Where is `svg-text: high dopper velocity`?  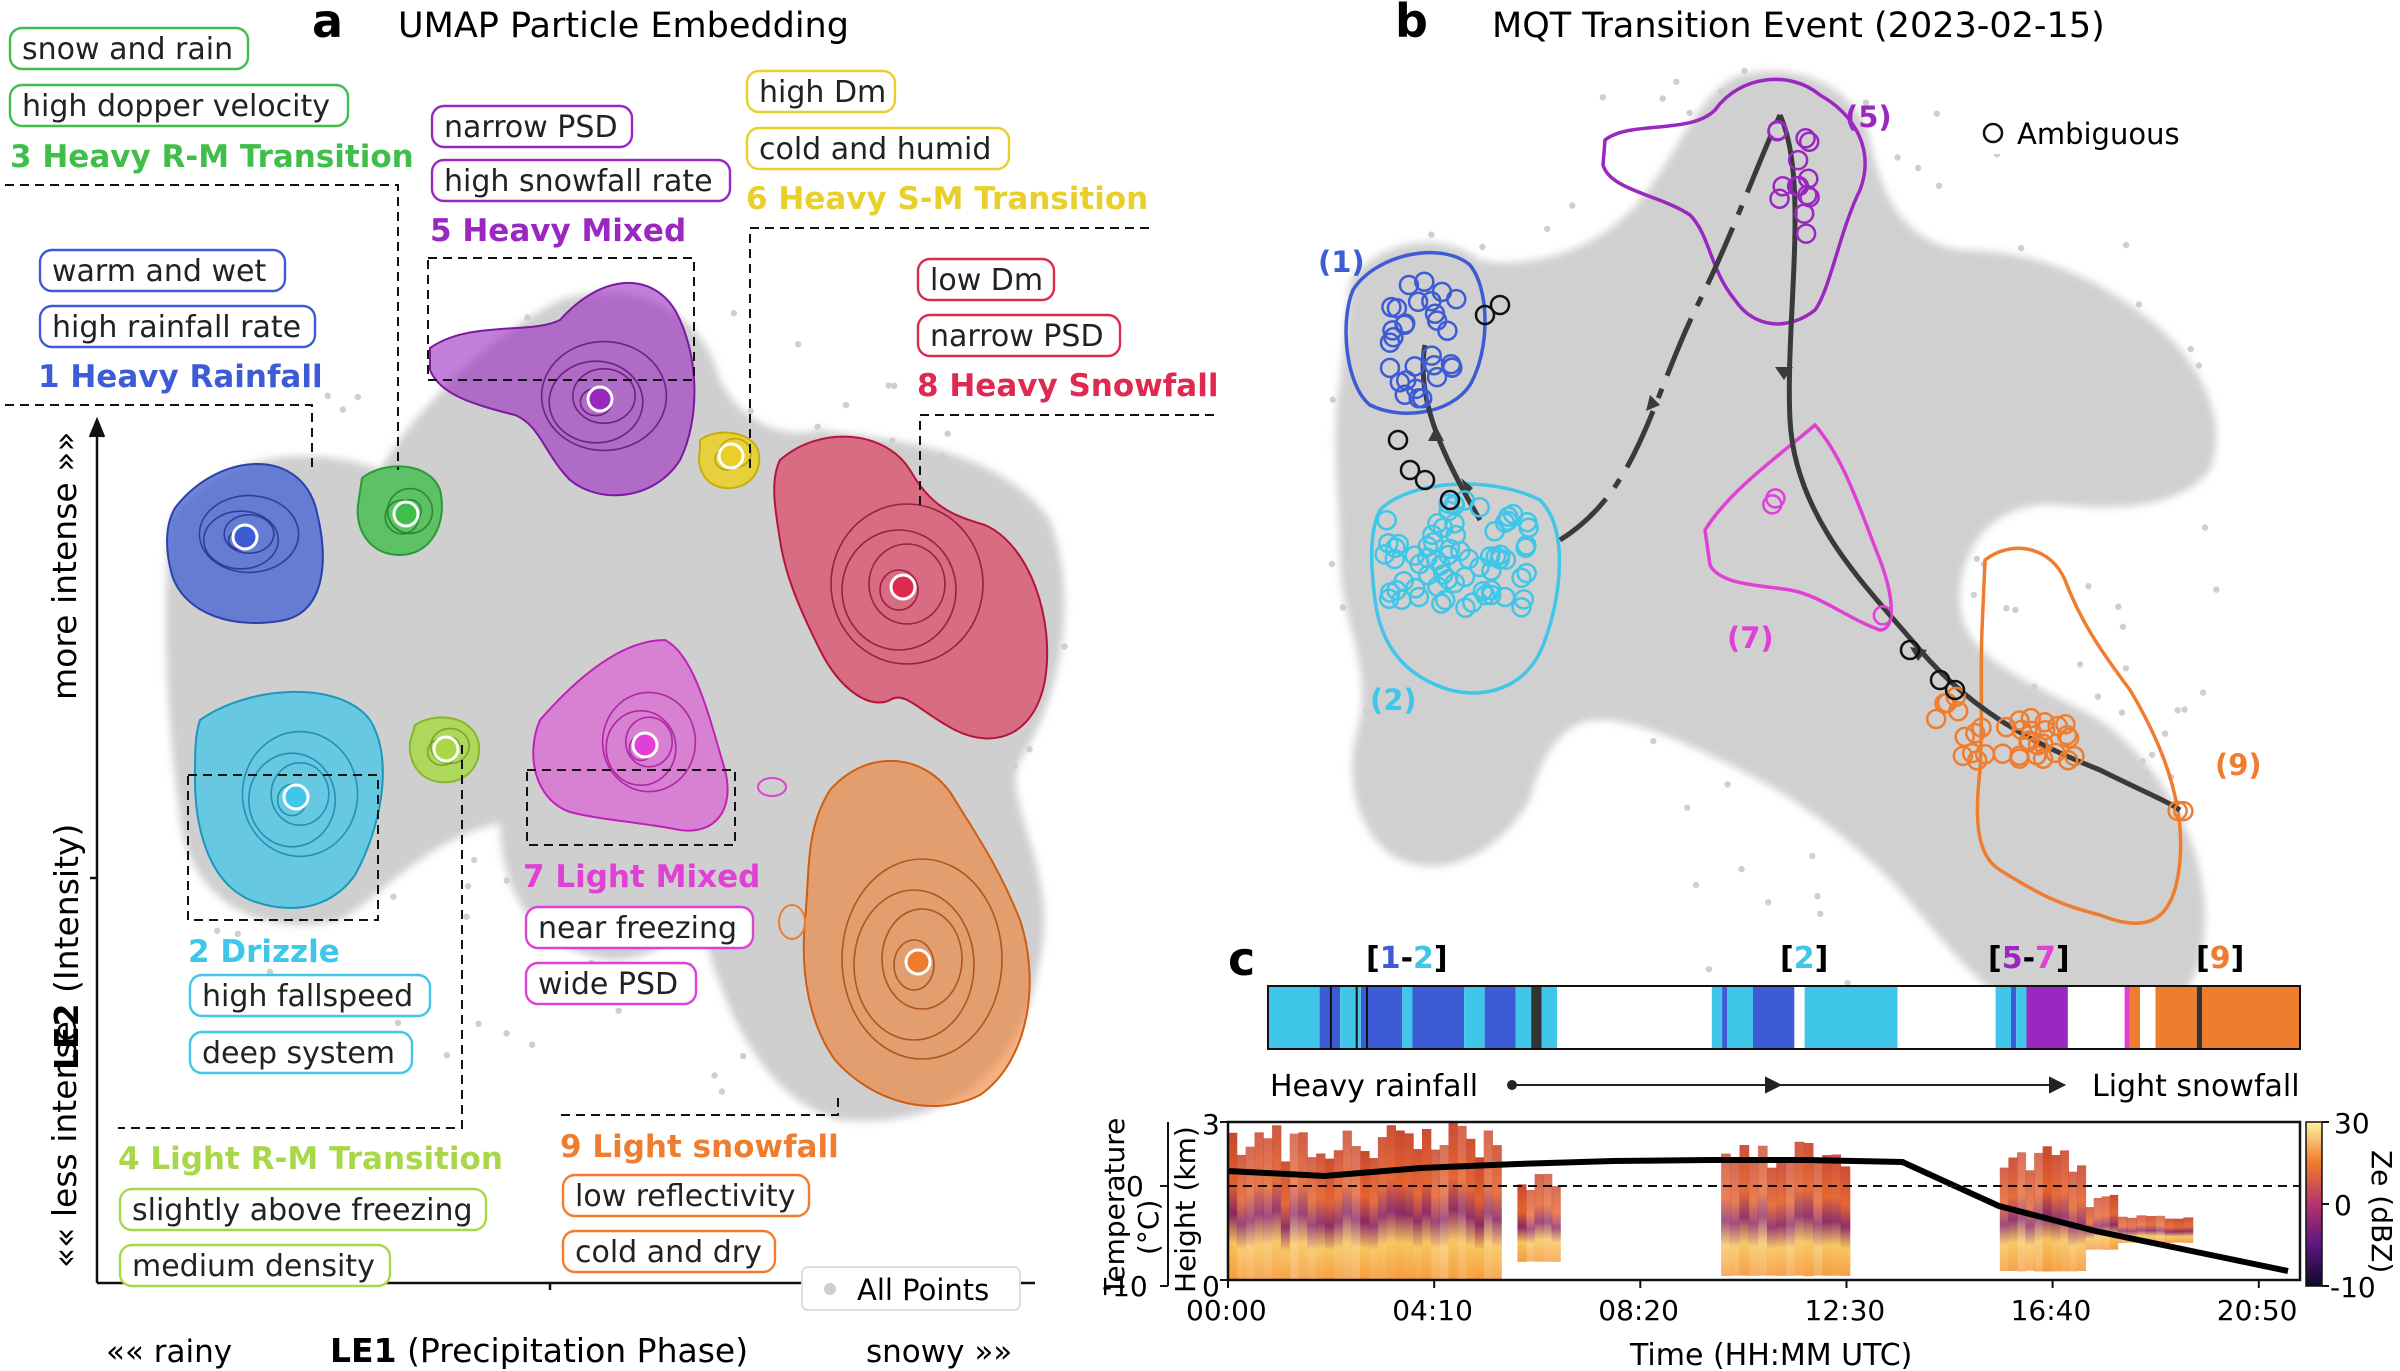
svg-text: high dopper velocity is located at coordinates (176, 106).